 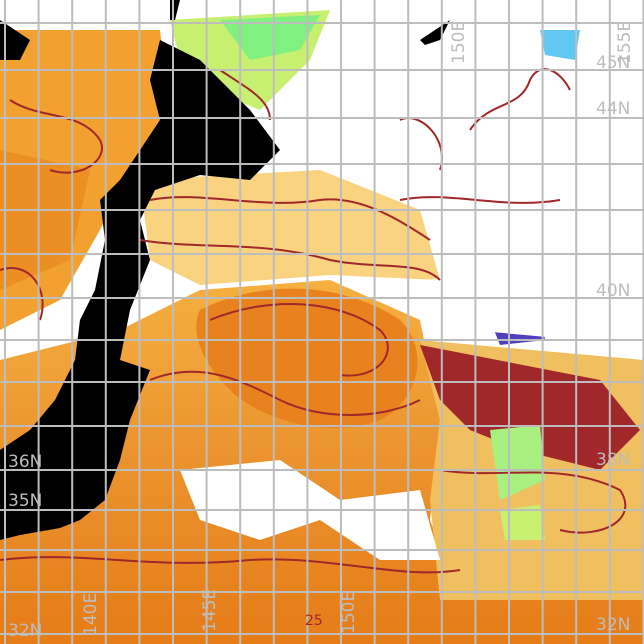 I want to click on lat-label-44n: 44N, so click(x=613, y=109).